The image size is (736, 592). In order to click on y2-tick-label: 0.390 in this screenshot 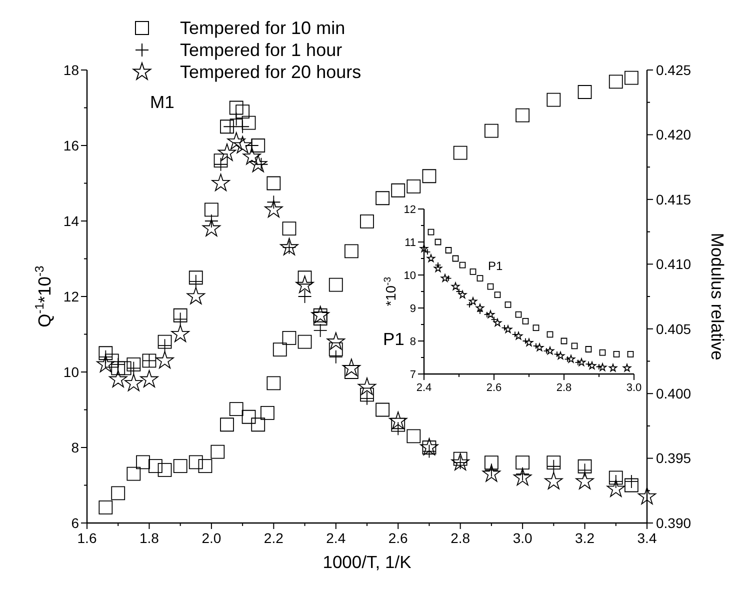, I will do `click(674, 522)`.